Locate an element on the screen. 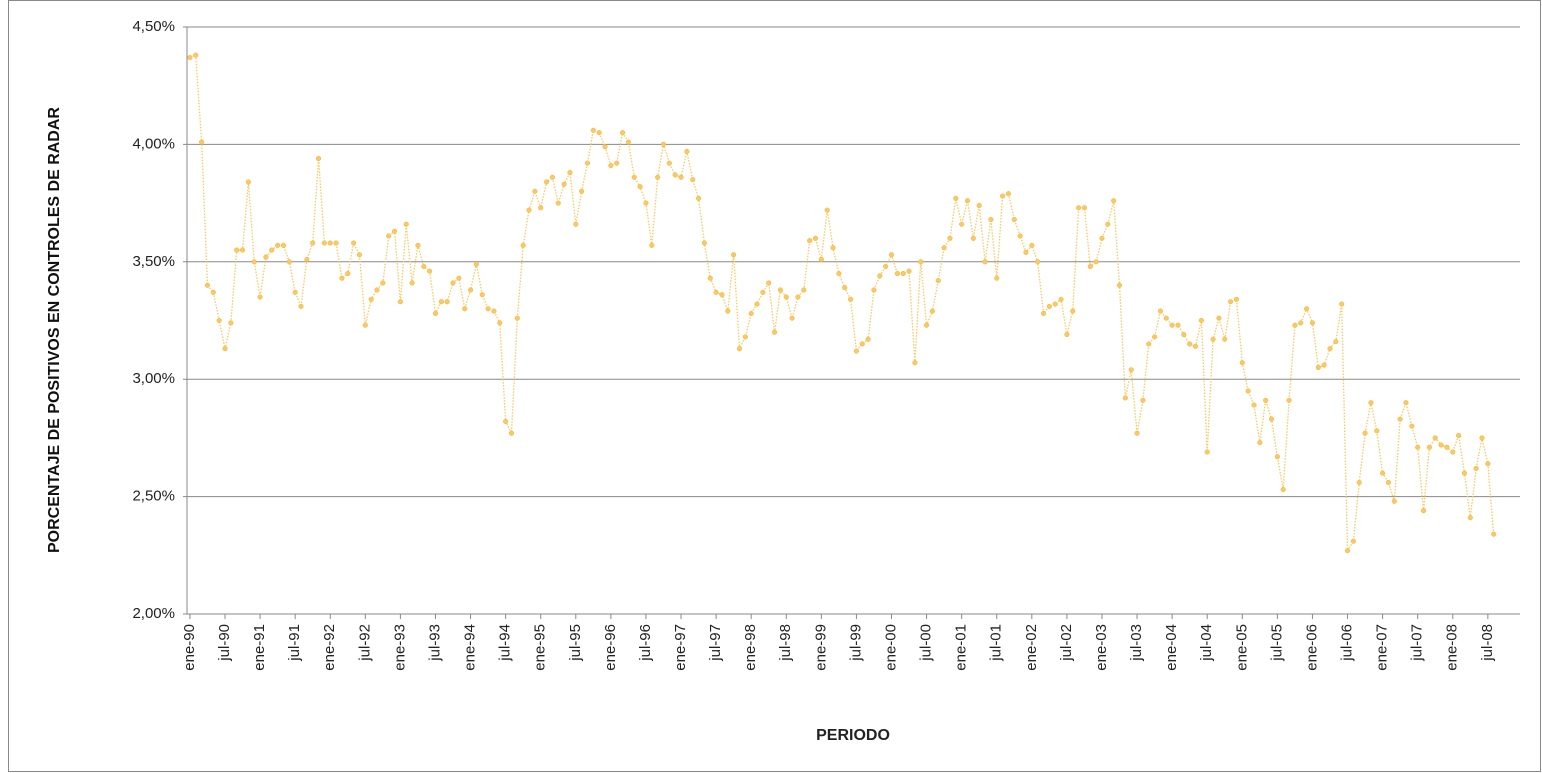 This screenshot has height=773, width=1542. x-tick-label: jul-97 is located at coordinates (715, 643).